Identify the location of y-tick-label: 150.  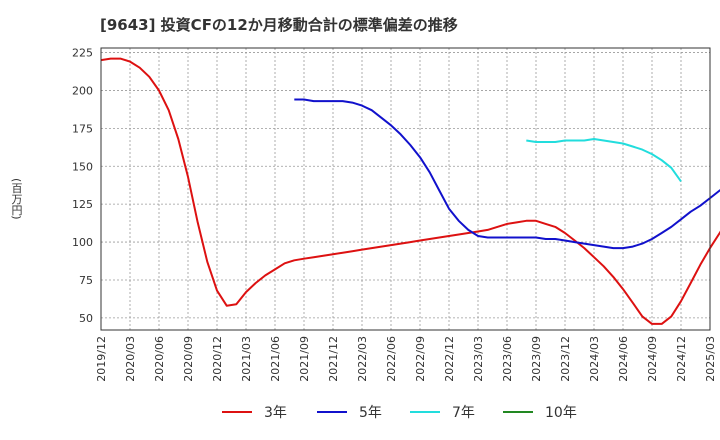
(82, 166).